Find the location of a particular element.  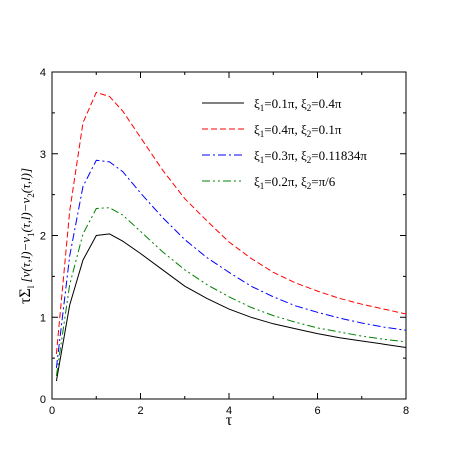

y-tick-label: 1 is located at coordinates (43, 318).